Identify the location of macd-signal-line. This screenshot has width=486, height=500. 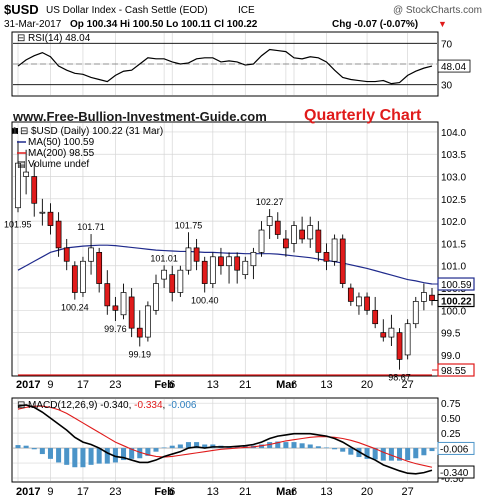
(225, 436).